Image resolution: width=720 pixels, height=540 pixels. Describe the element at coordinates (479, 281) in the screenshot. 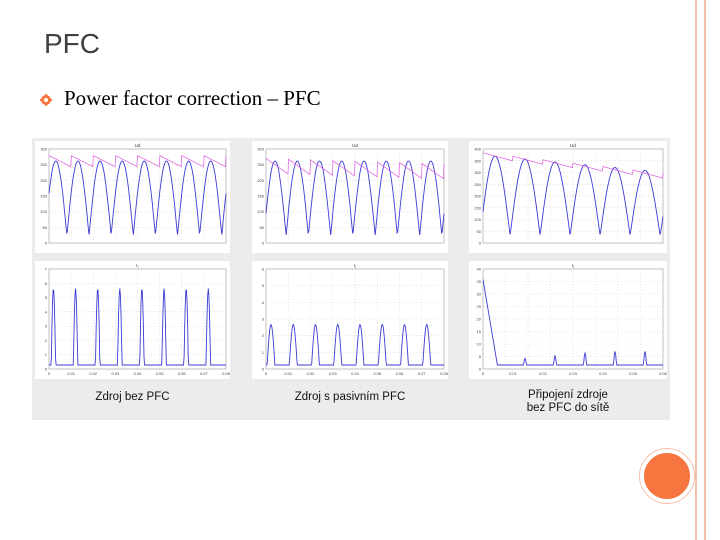

I see `y-tick-label: 35` at that location.